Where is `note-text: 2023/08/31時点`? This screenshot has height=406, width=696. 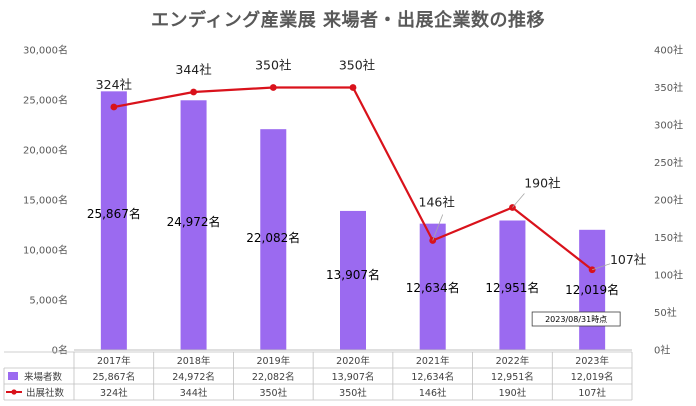 note-text: 2023/08/31時点 is located at coordinates (576, 319).